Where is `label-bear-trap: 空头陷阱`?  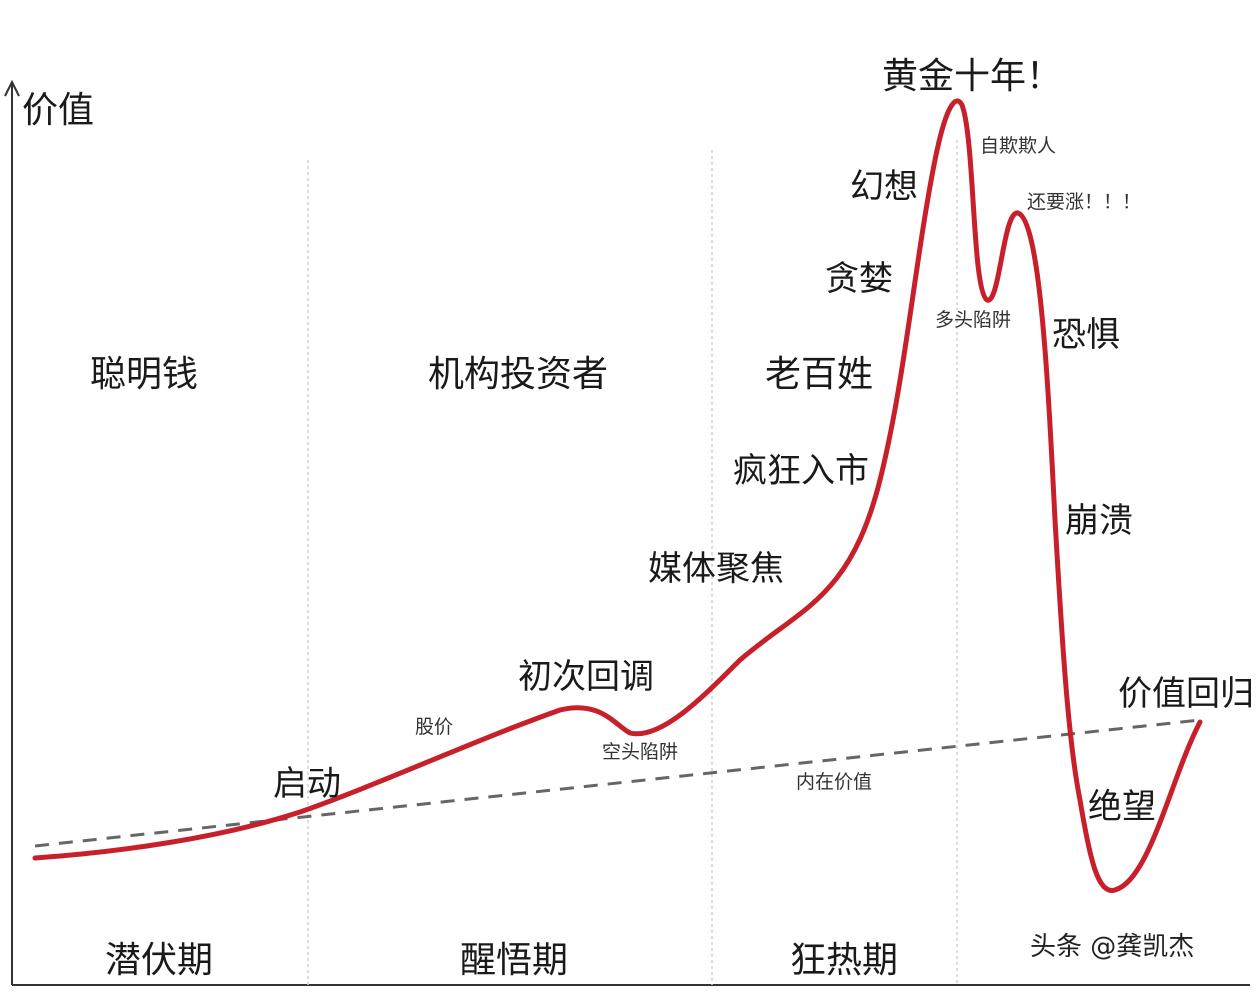 label-bear-trap: 空头陷阱 is located at coordinates (640, 752).